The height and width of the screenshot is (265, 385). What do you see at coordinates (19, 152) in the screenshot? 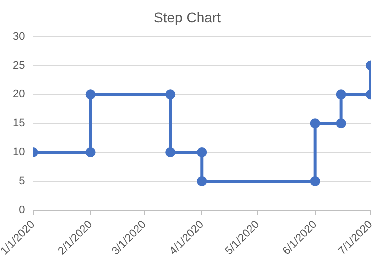
I see `y-tick-label: 10` at bounding box center [19, 152].